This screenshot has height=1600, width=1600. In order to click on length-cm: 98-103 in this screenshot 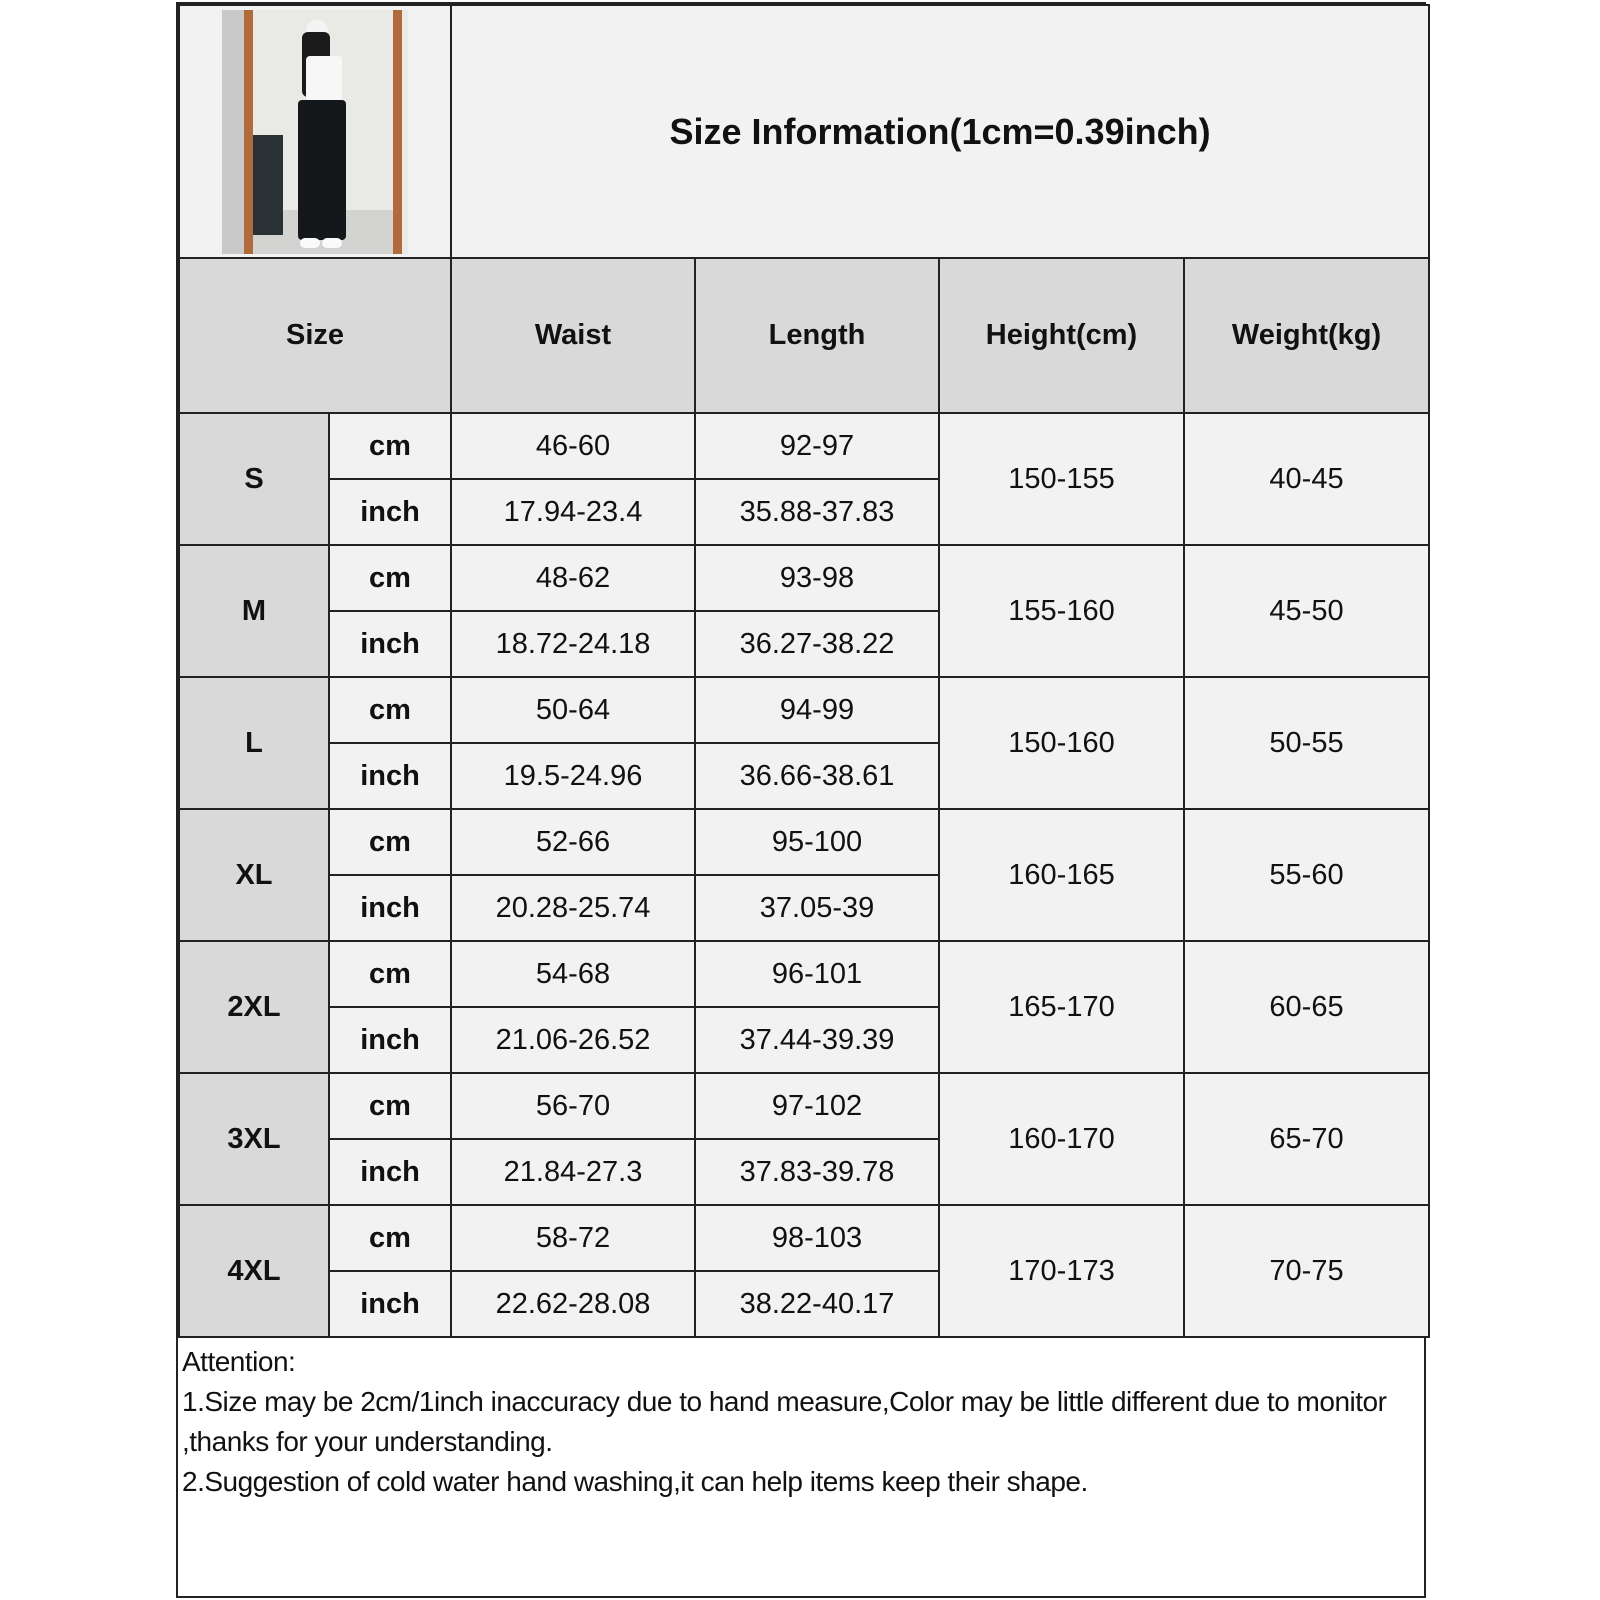, I will do `click(817, 1238)`.